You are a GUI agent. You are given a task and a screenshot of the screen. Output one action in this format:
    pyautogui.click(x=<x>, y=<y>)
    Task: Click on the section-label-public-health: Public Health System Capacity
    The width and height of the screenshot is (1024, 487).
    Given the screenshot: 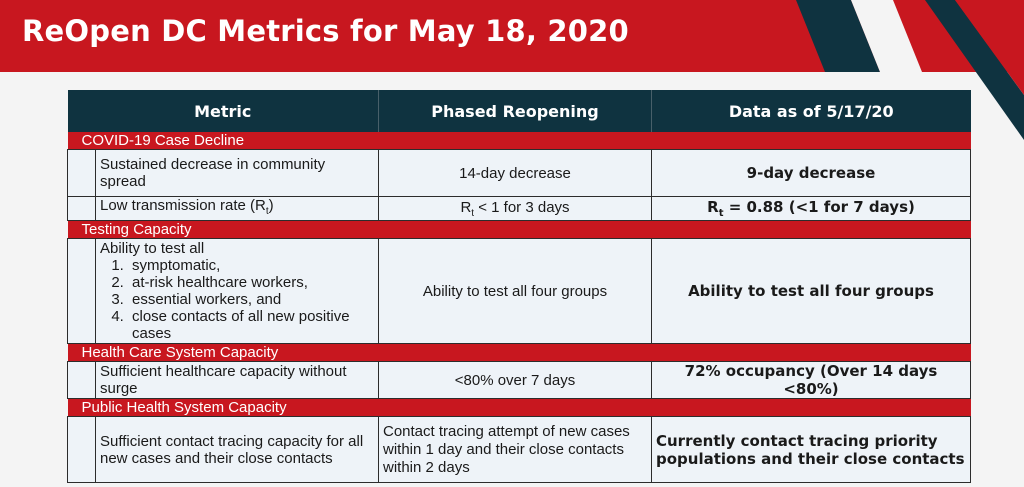 What is the action you would take?
    pyautogui.click(x=519, y=407)
    